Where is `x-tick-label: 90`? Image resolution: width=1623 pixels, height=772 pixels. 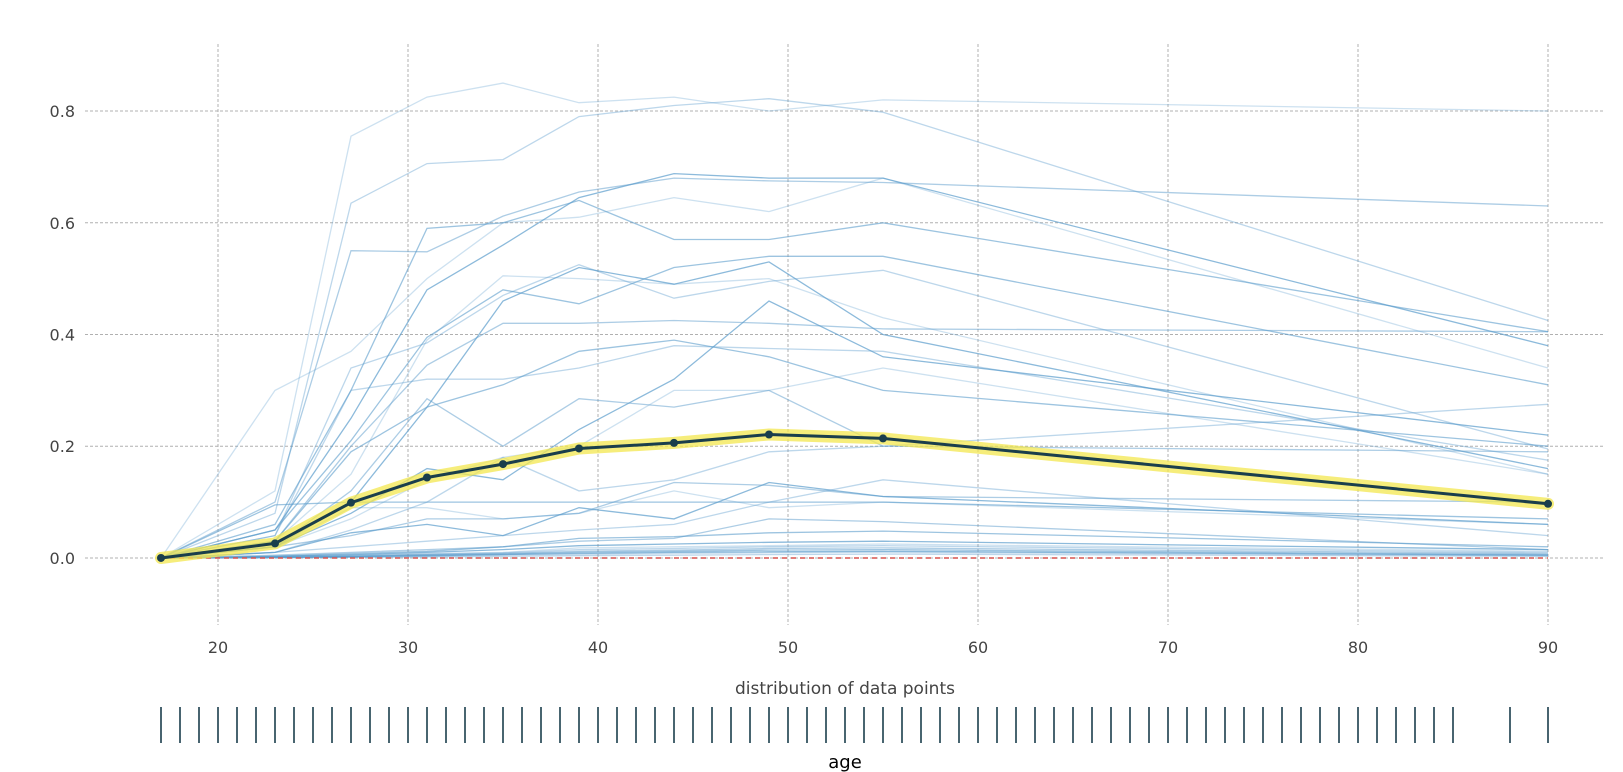
x-tick-label: 90 is located at coordinates (1548, 647).